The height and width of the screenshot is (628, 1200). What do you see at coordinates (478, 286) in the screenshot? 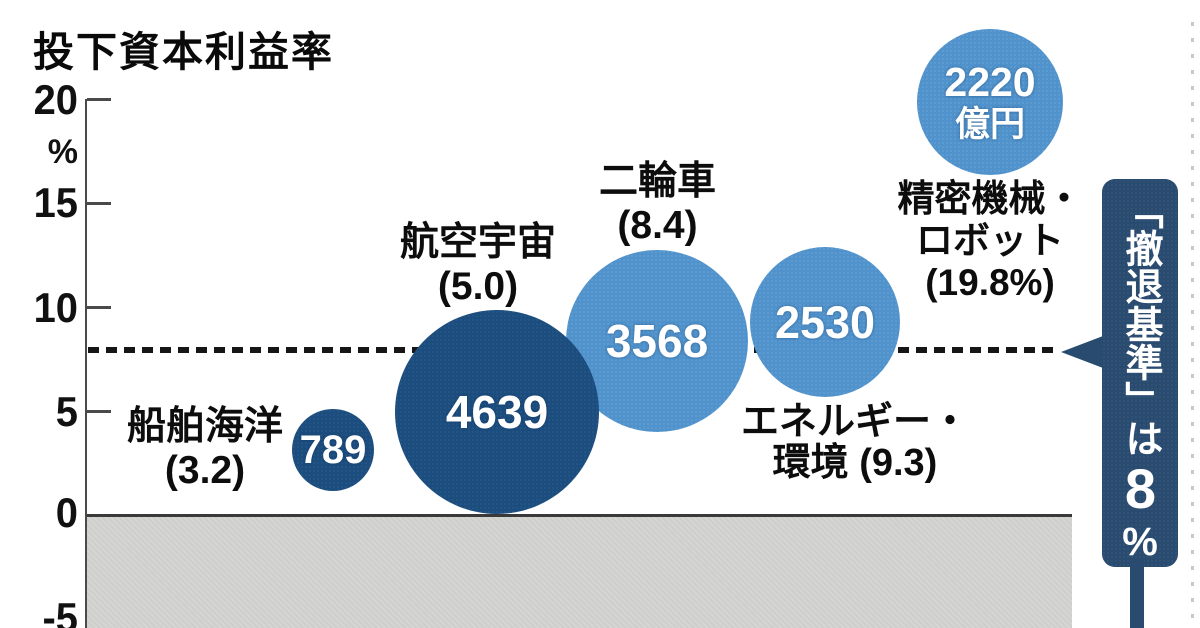
I see `label-aerospace-line2: (5.0)` at bounding box center [478, 286].